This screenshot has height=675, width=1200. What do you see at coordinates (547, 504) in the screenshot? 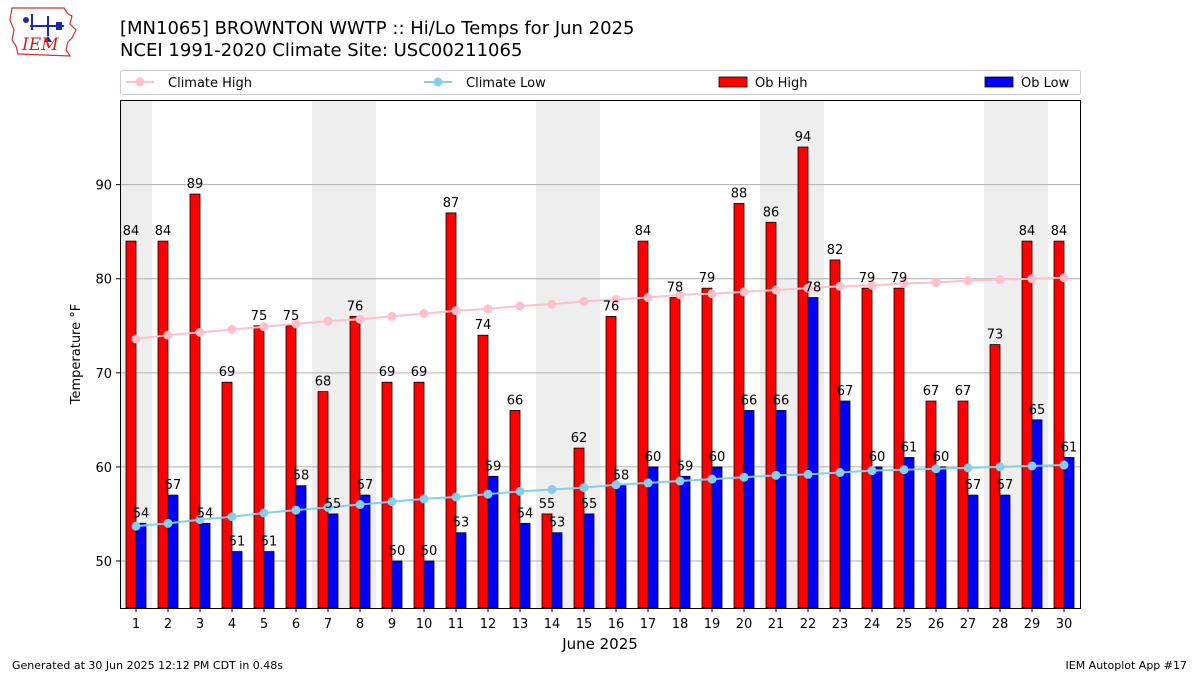
I see `ob-high-label: 55` at bounding box center [547, 504].